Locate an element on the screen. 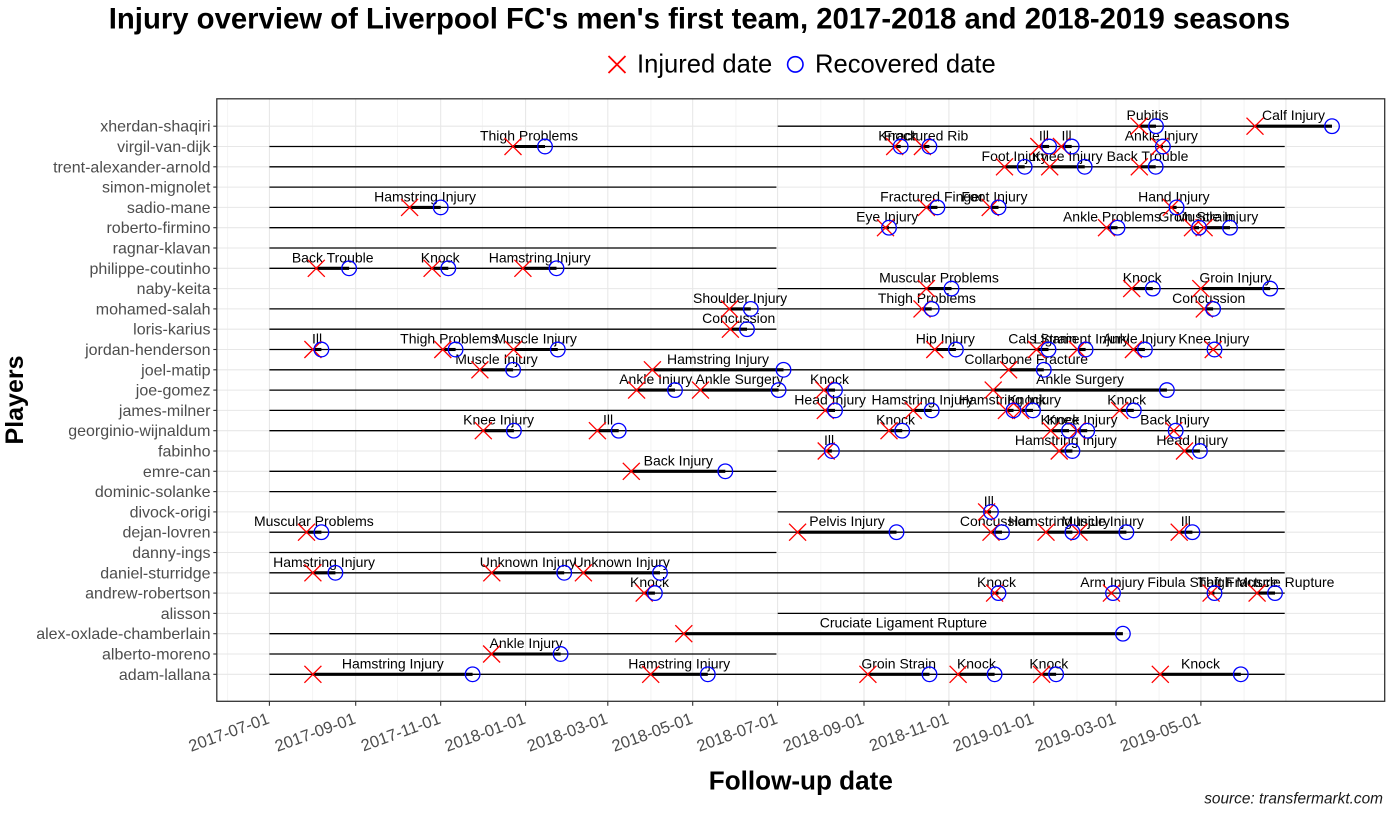 Image resolution: width=1392 pixels, height=816 pixels. svg-text: Follow-up date is located at coordinates (801, 781).